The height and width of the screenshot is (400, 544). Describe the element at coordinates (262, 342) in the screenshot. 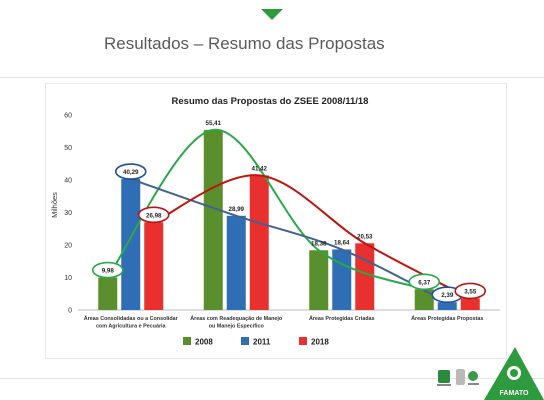

I see `legend-label-2011: 2011` at that location.